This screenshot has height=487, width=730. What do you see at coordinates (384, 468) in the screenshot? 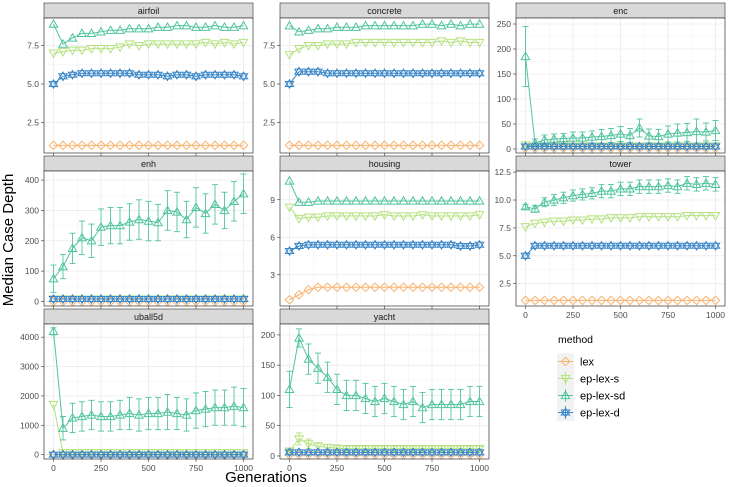
I see `x-tick-label: 500` at bounding box center [384, 468].